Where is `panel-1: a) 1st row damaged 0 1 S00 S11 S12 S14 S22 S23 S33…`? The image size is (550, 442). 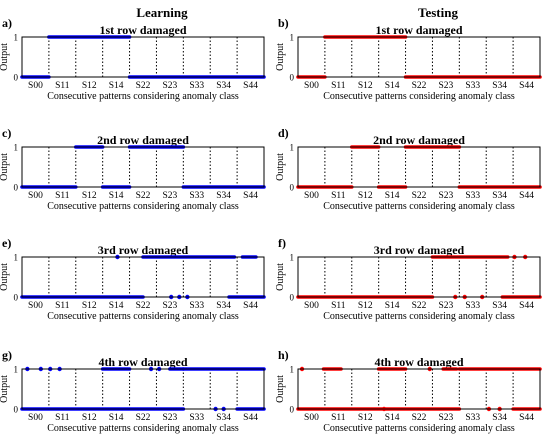 panel-1: a) 1st row damaged 0 1 S00 S11 S12 S14 S22 S23 S33… is located at coordinates (133, 59).